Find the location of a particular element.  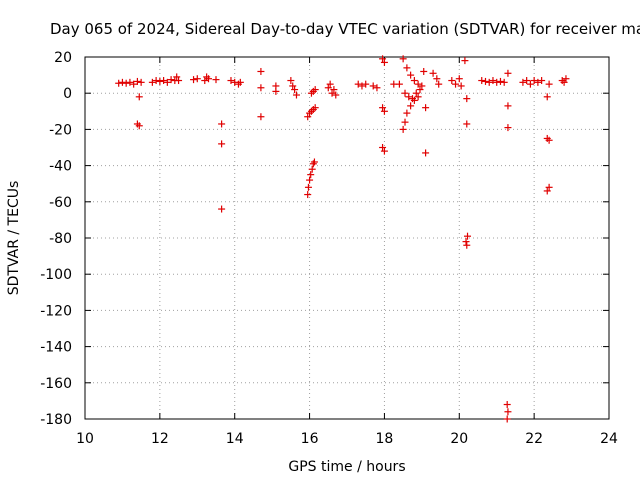

y-tick-label: 0 is located at coordinates (67, 94).